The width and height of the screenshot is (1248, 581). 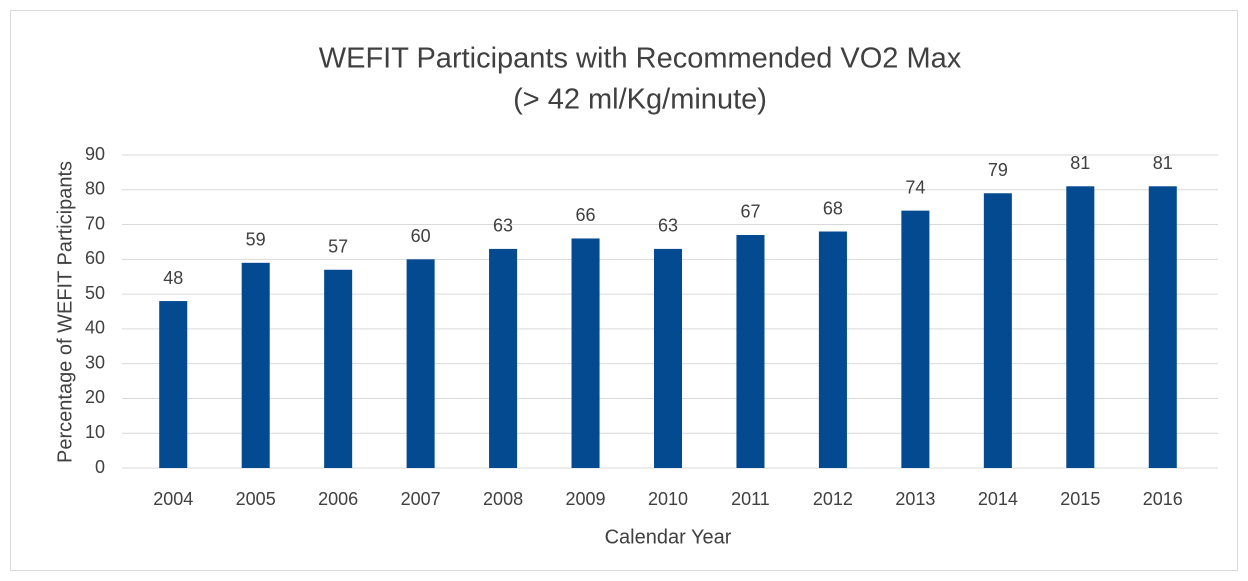 I want to click on x-tick-label: 2005, so click(x=256, y=499).